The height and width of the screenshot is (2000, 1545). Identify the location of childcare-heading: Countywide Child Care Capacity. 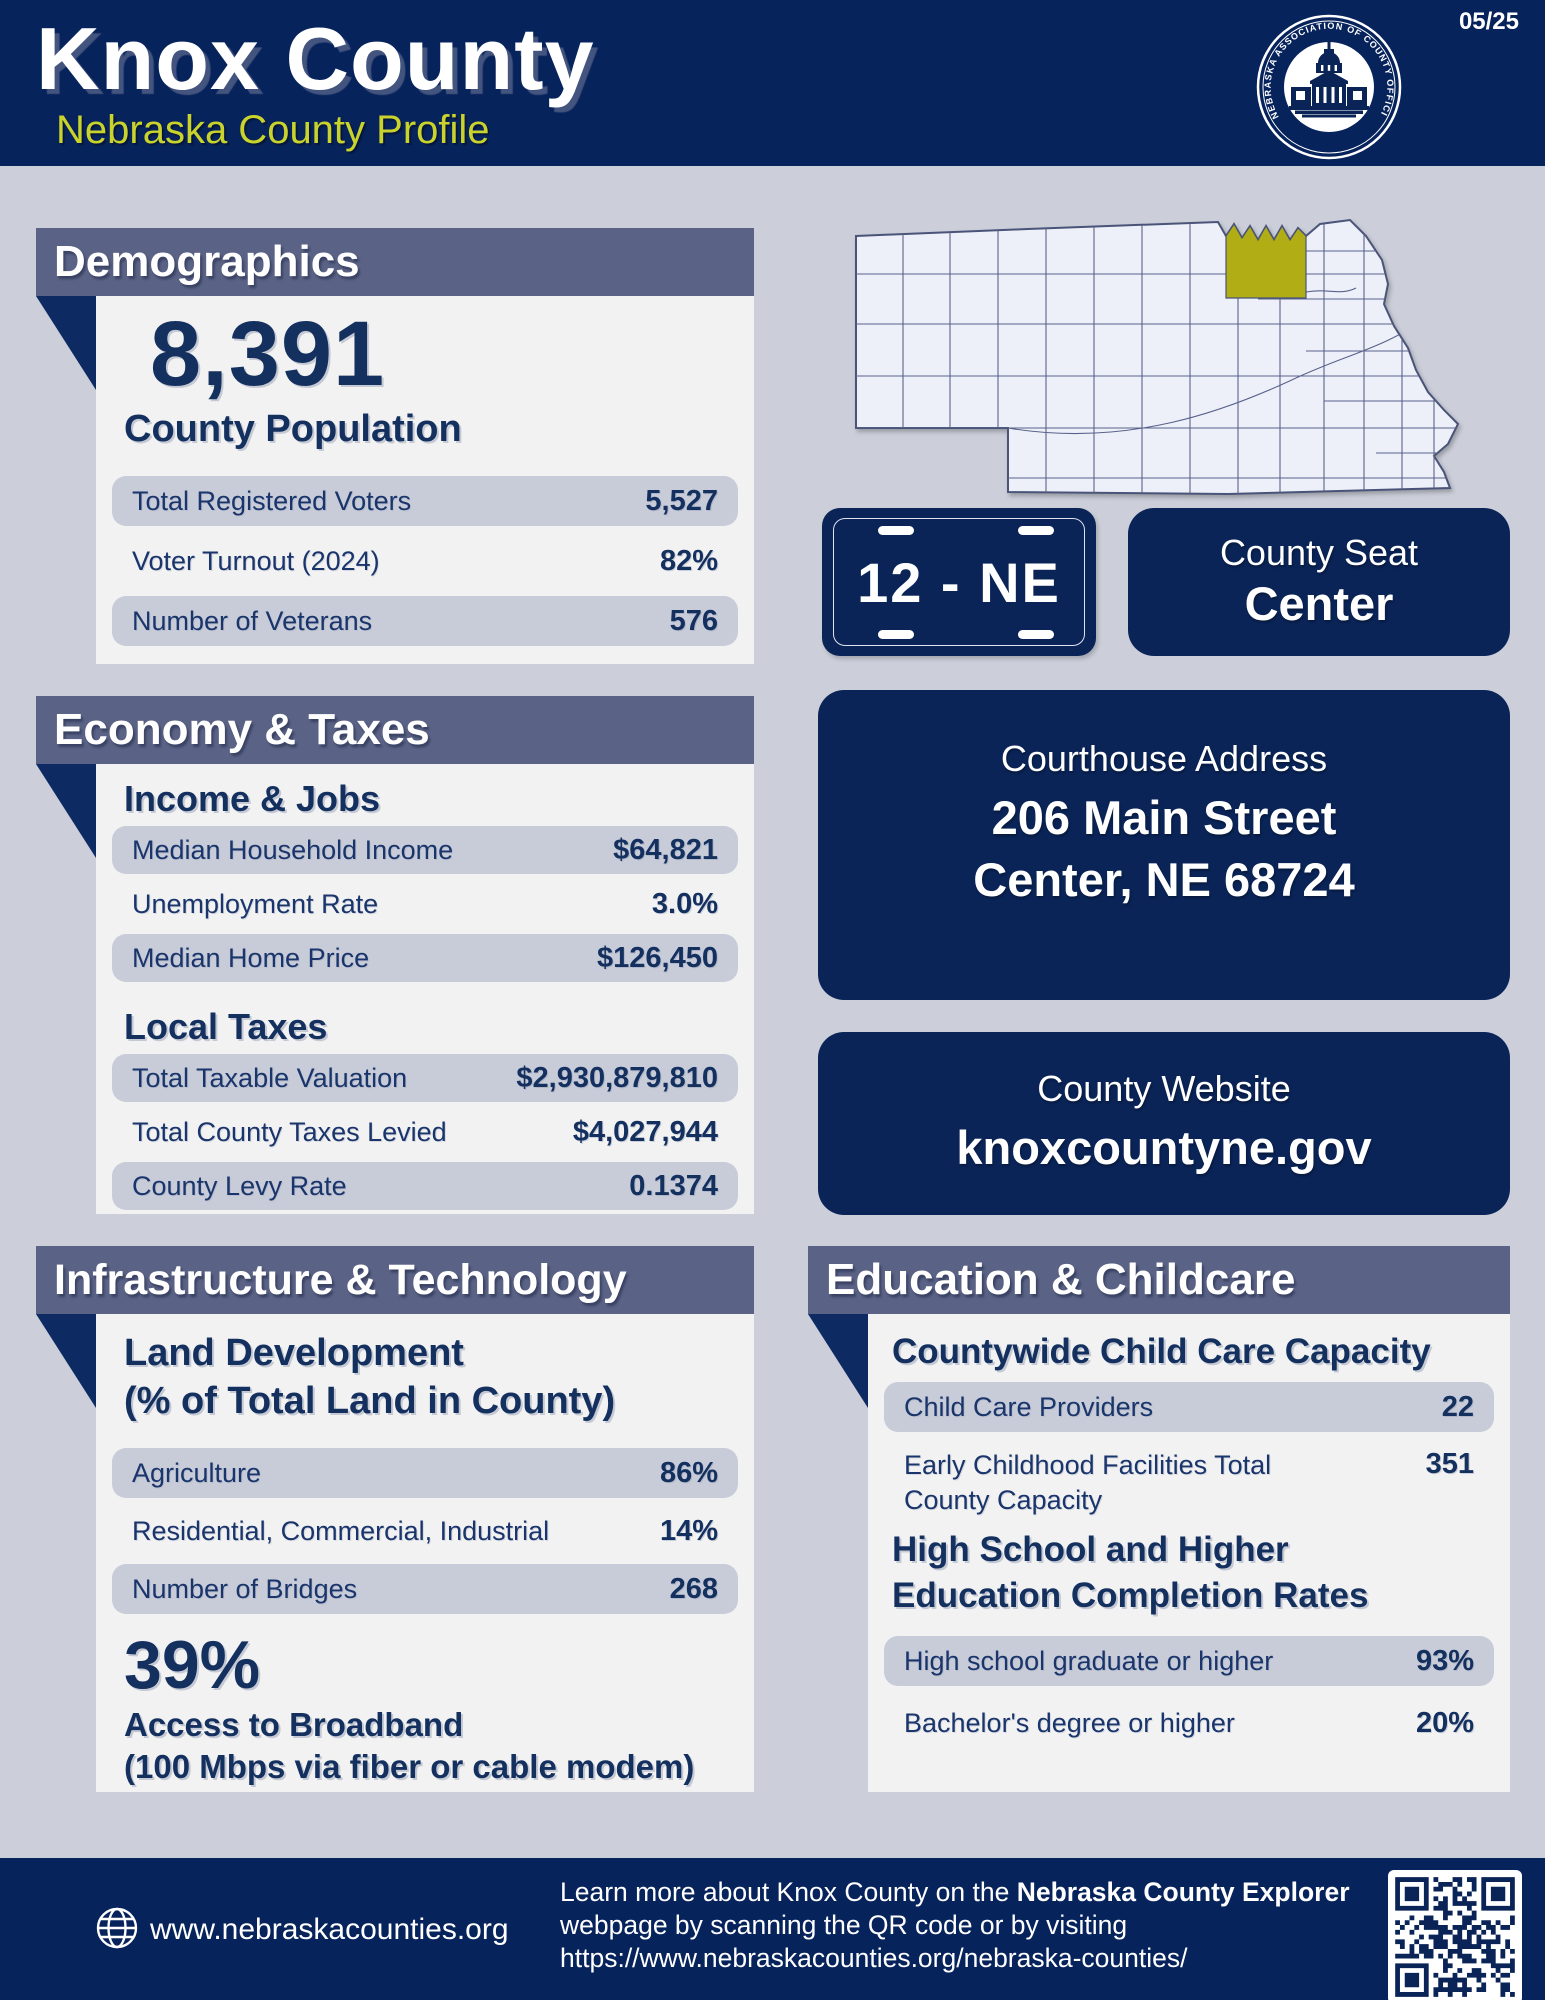
(1161, 1351).